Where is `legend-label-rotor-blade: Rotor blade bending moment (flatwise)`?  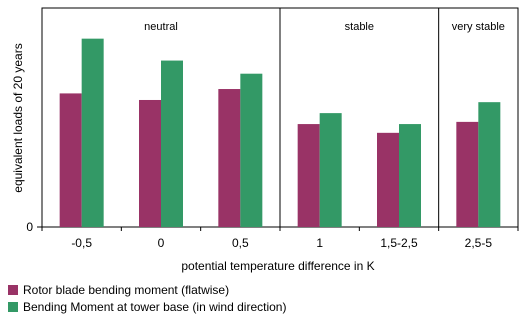
legend-label-rotor-blade: Rotor blade bending moment (flatwise) is located at coordinates (126, 289).